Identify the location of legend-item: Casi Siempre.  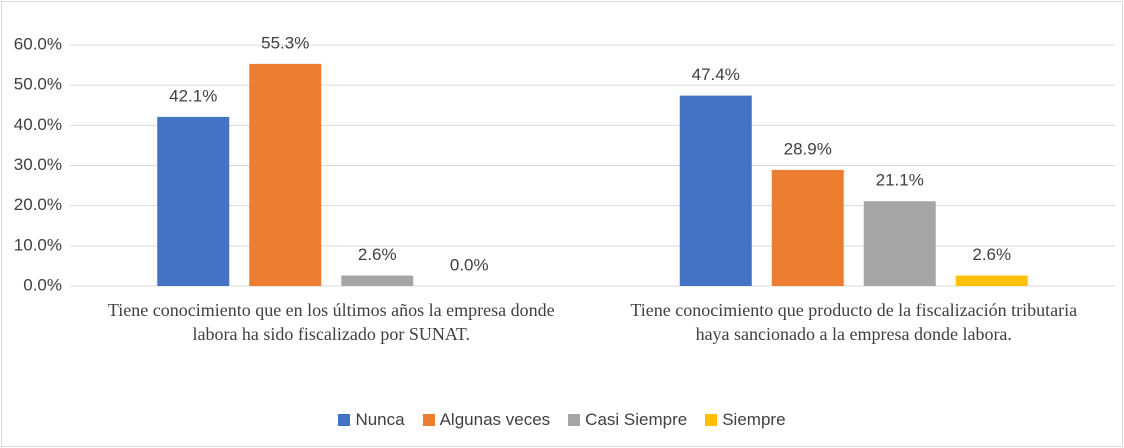
(627, 420).